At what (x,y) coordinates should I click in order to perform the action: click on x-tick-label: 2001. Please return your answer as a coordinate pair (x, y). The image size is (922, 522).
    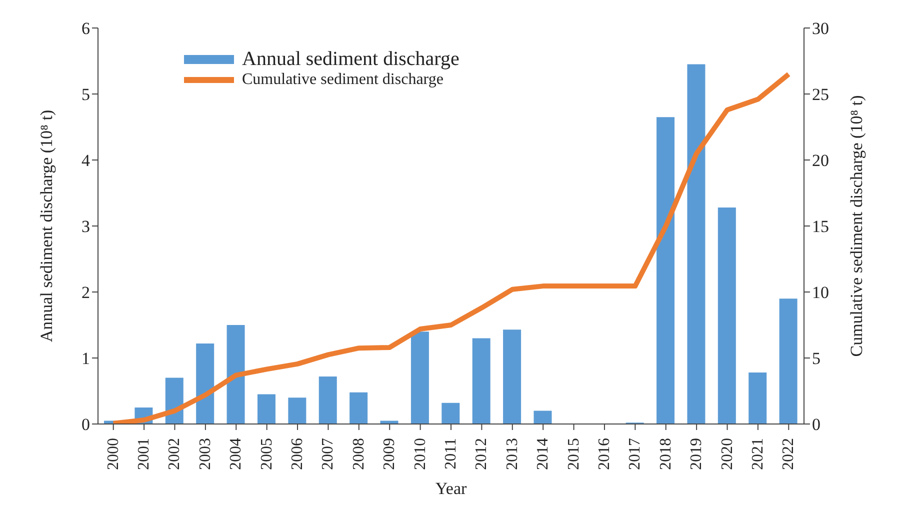
    Looking at the image, I should click on (144, 454).